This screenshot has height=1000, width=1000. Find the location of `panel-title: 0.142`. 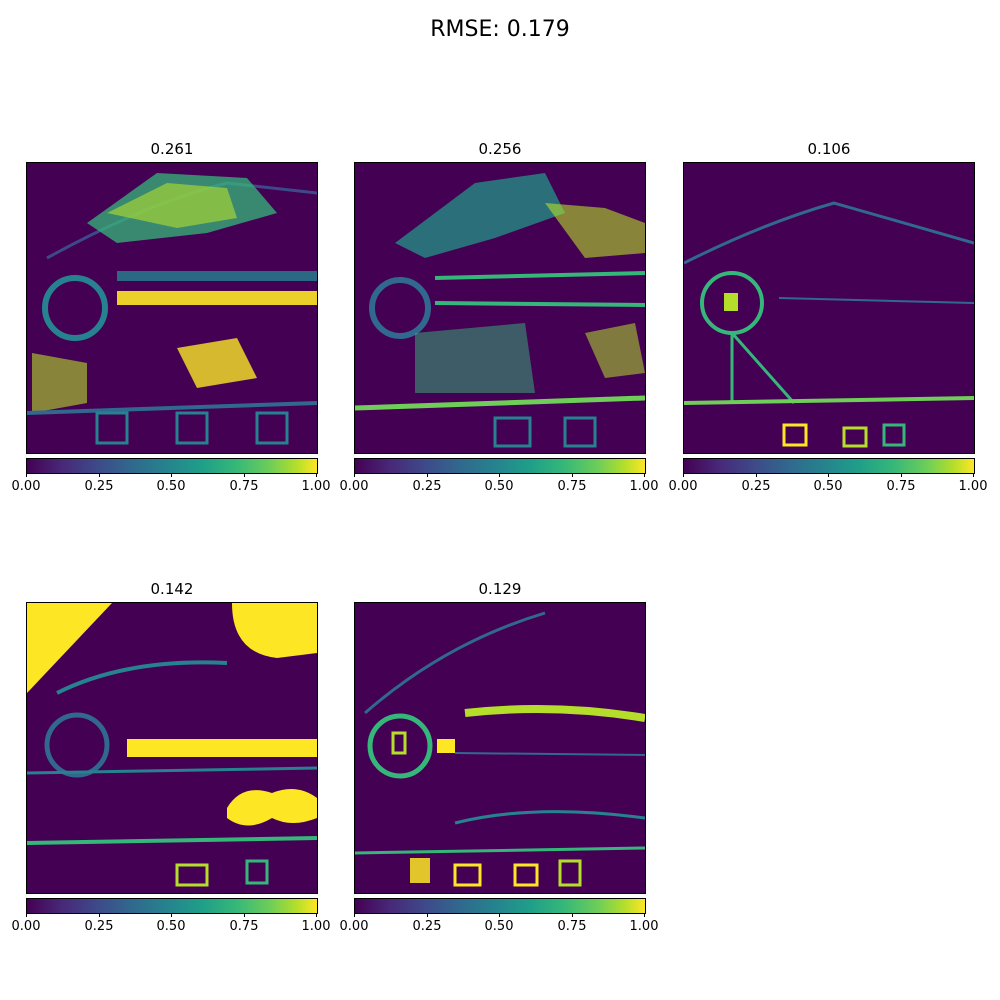

panel-title: 0.142 is located at coordinates (172, 589).